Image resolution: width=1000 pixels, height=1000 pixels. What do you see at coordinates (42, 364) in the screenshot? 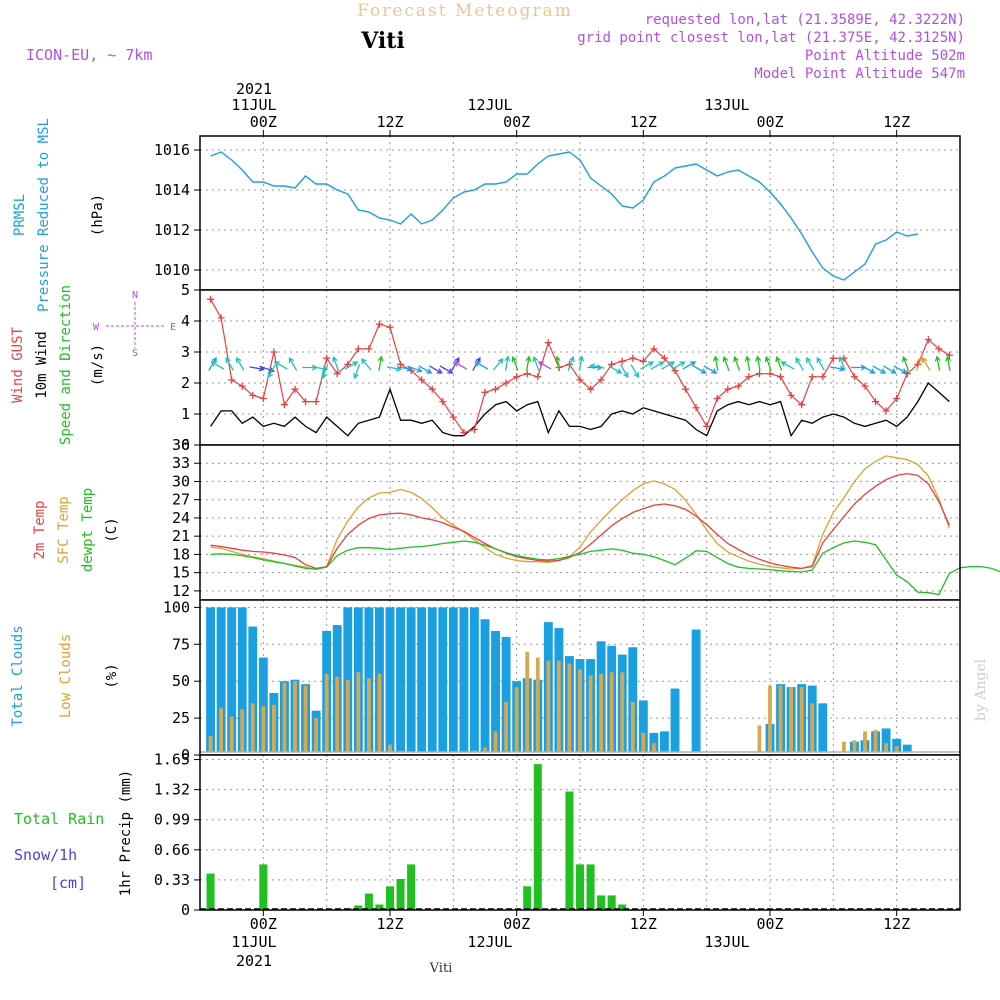
I see `wind-label-2: 10m Wind` at bounding box center [42, 364].